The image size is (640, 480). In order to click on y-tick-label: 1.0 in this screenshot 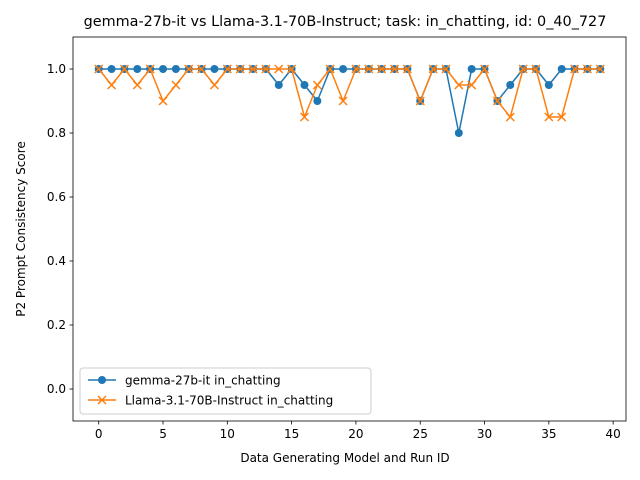, I will do `click(56, 69)`.